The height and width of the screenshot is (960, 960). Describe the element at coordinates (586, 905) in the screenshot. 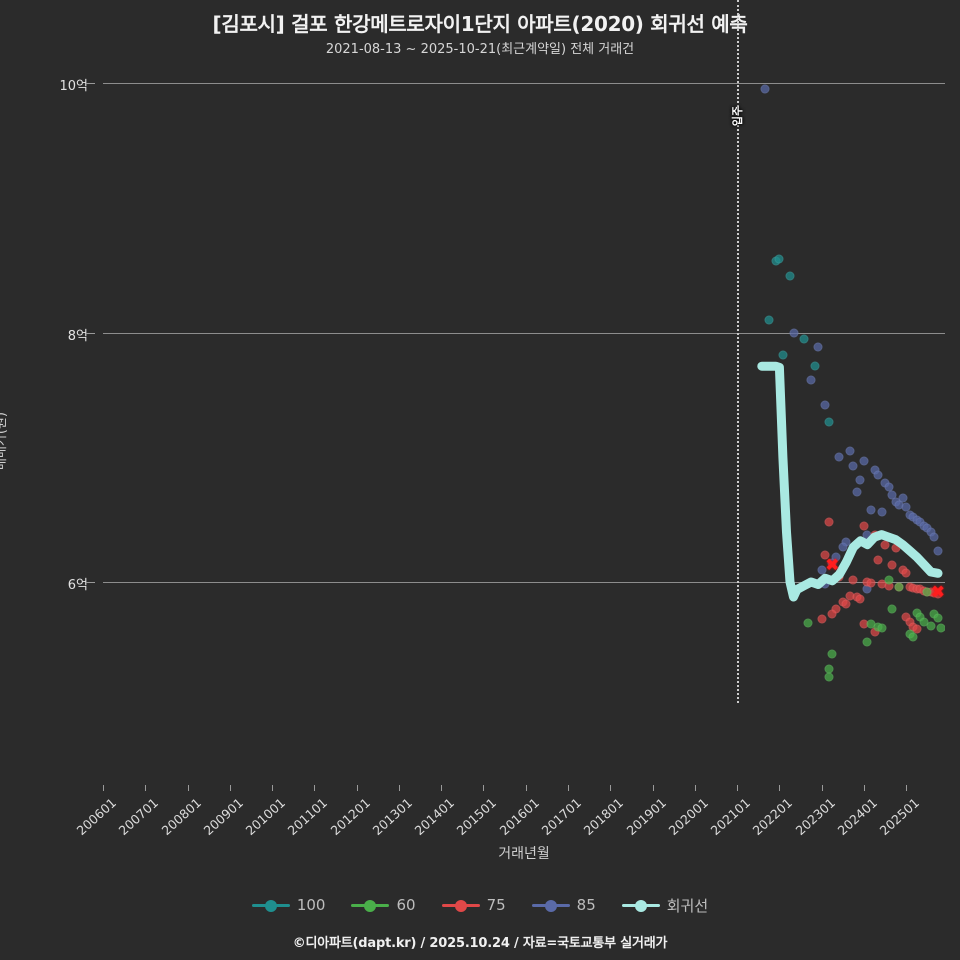

I see `legend-label: 85` at that location.